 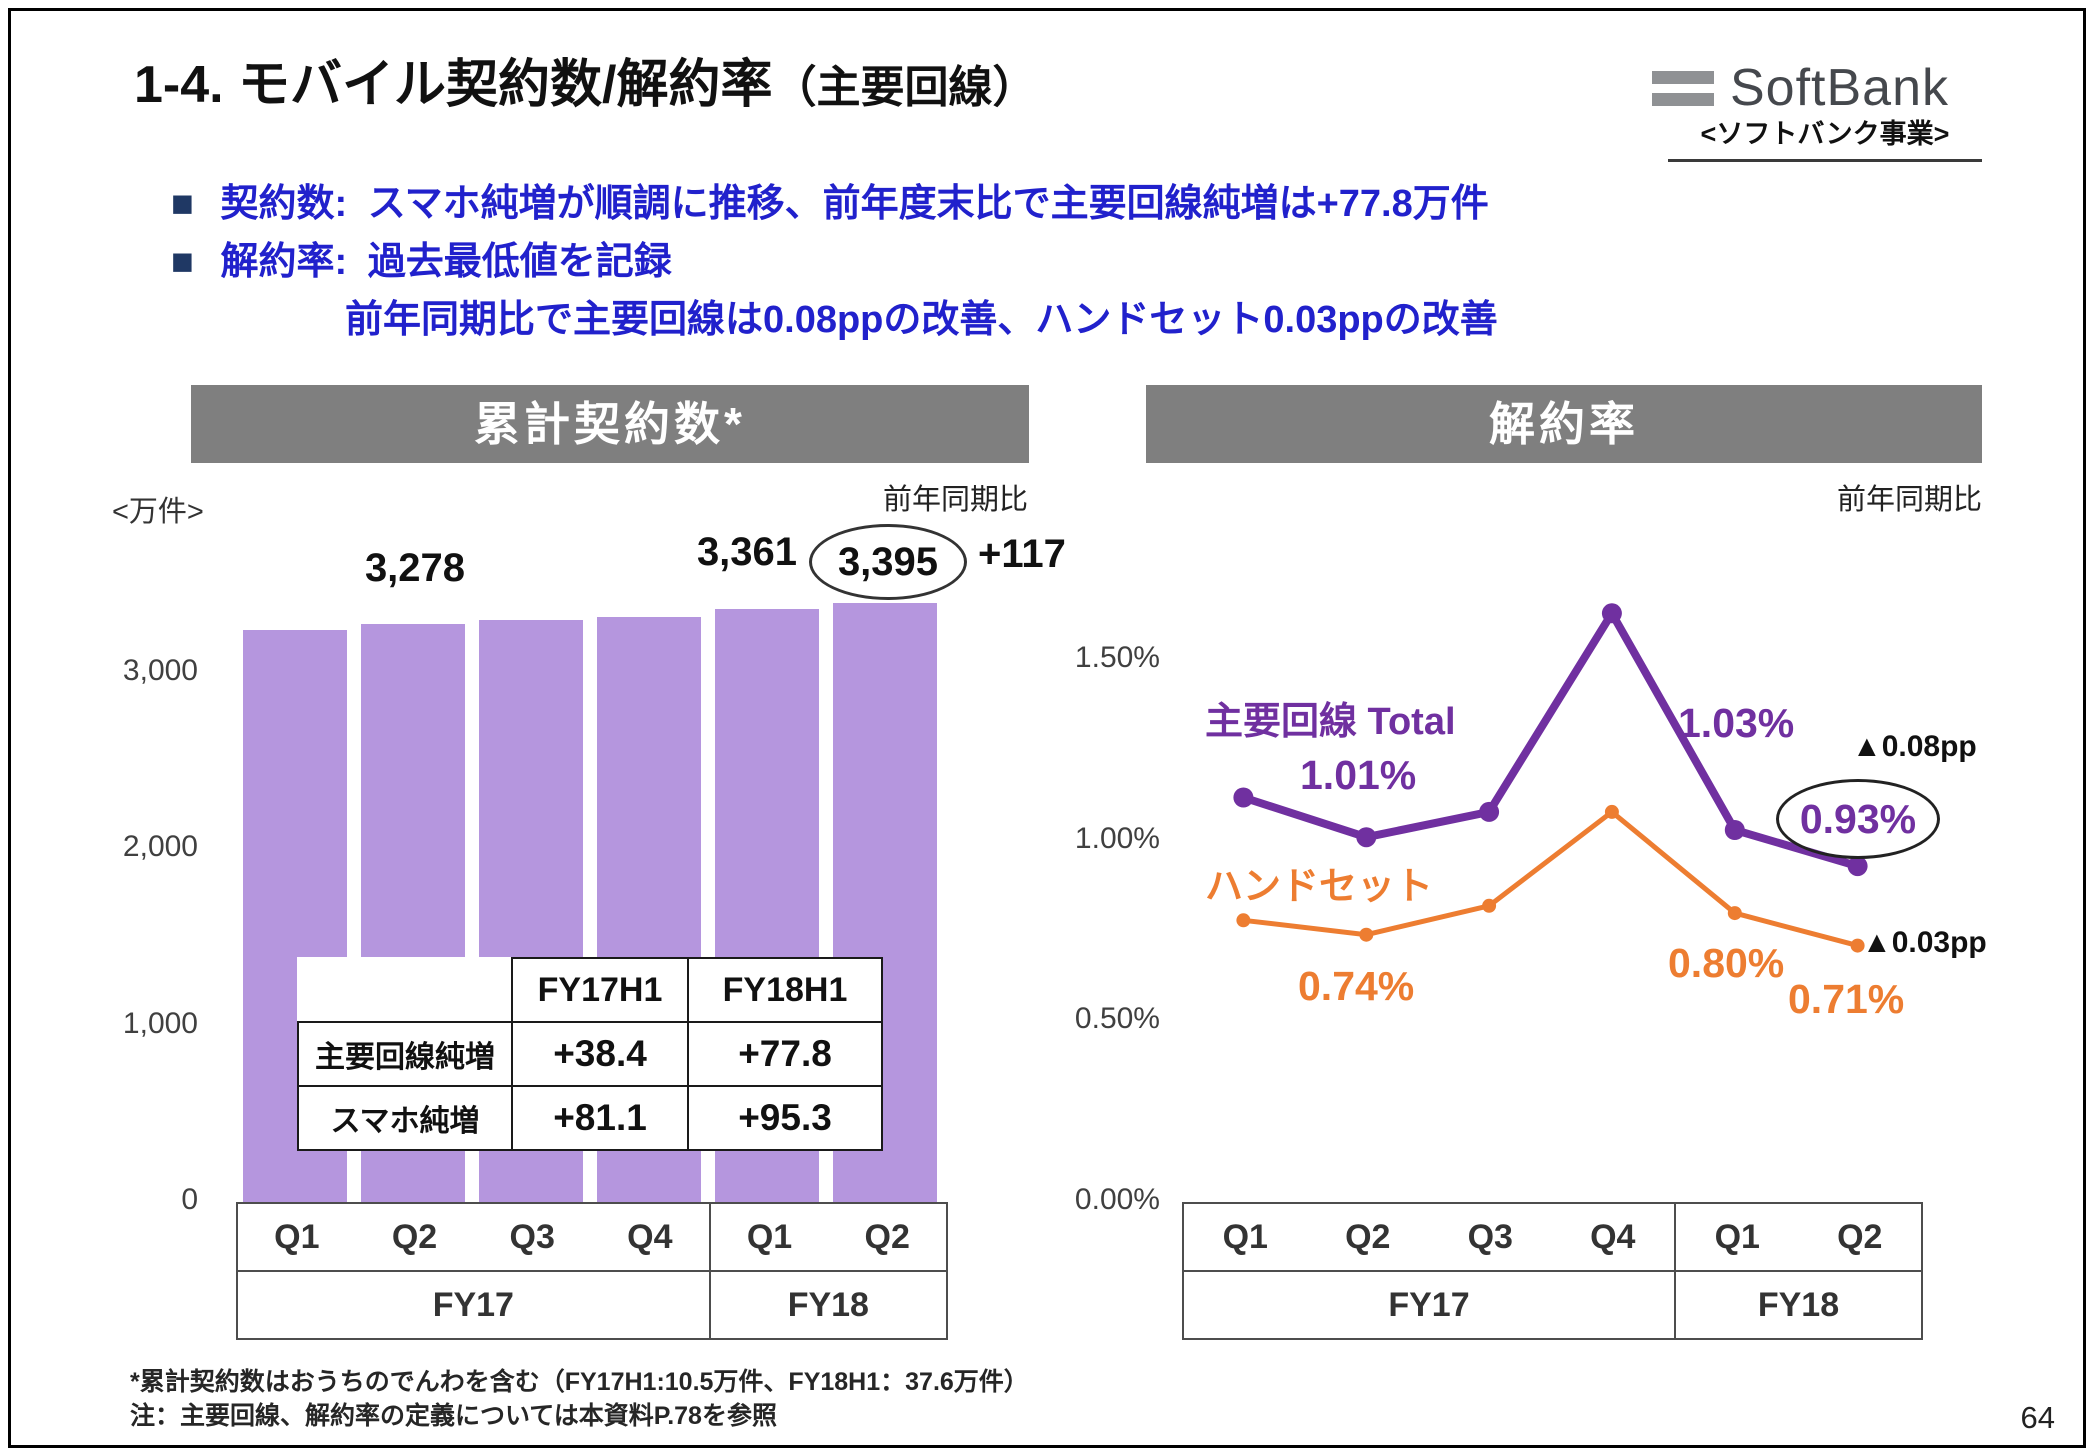 I want to click on circled-bar-value: 3,395, so click(x=888, y=562).